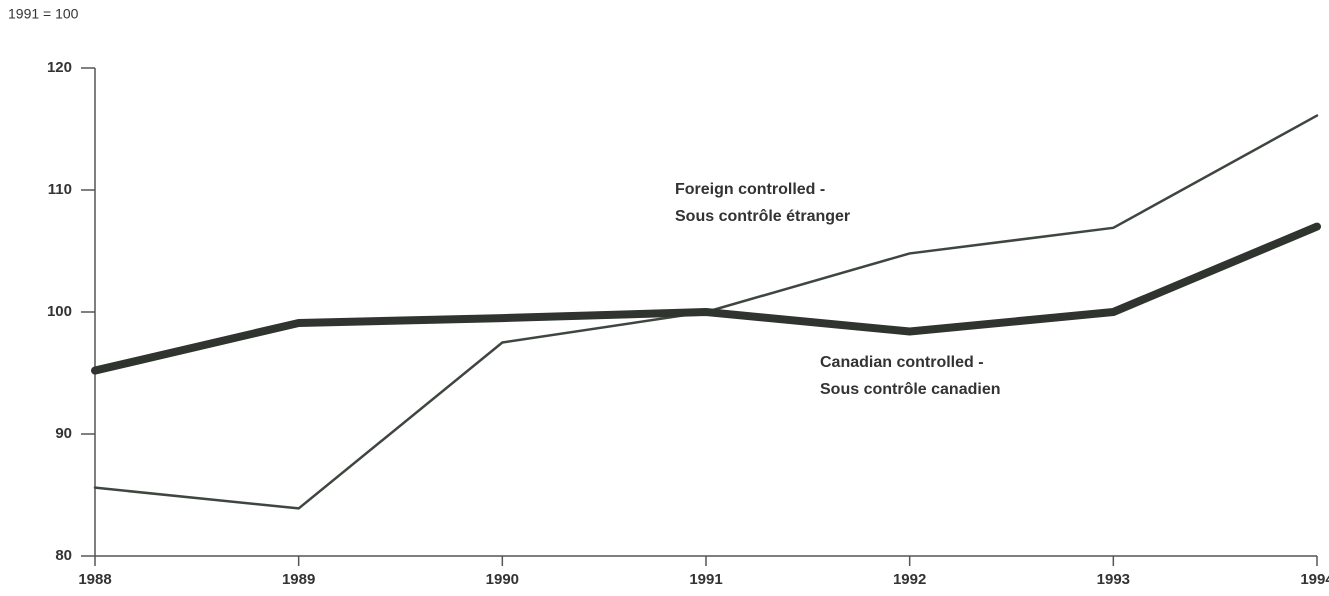 This screenshot has height=596, width=1329. What do you see at coordinates (63, 555) in the screenshot?
I see `y-tick-label: 80` at bounding box center [63, 555].